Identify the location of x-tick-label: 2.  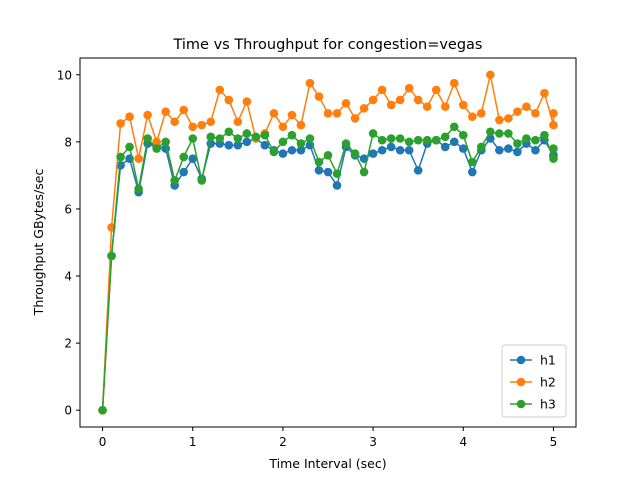
(283, 442).